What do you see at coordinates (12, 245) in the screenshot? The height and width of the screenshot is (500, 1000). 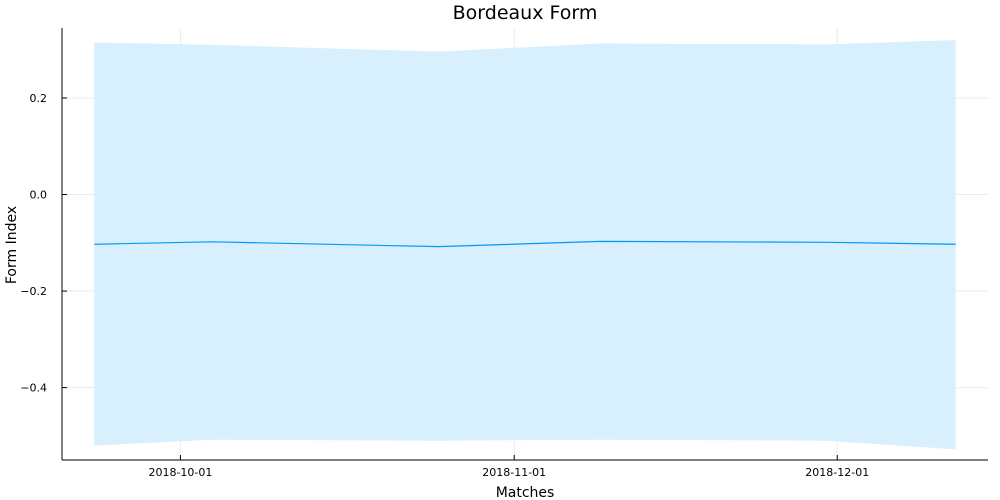 I see `y-axis-label: Form Index` at bounding box center [12, 245].